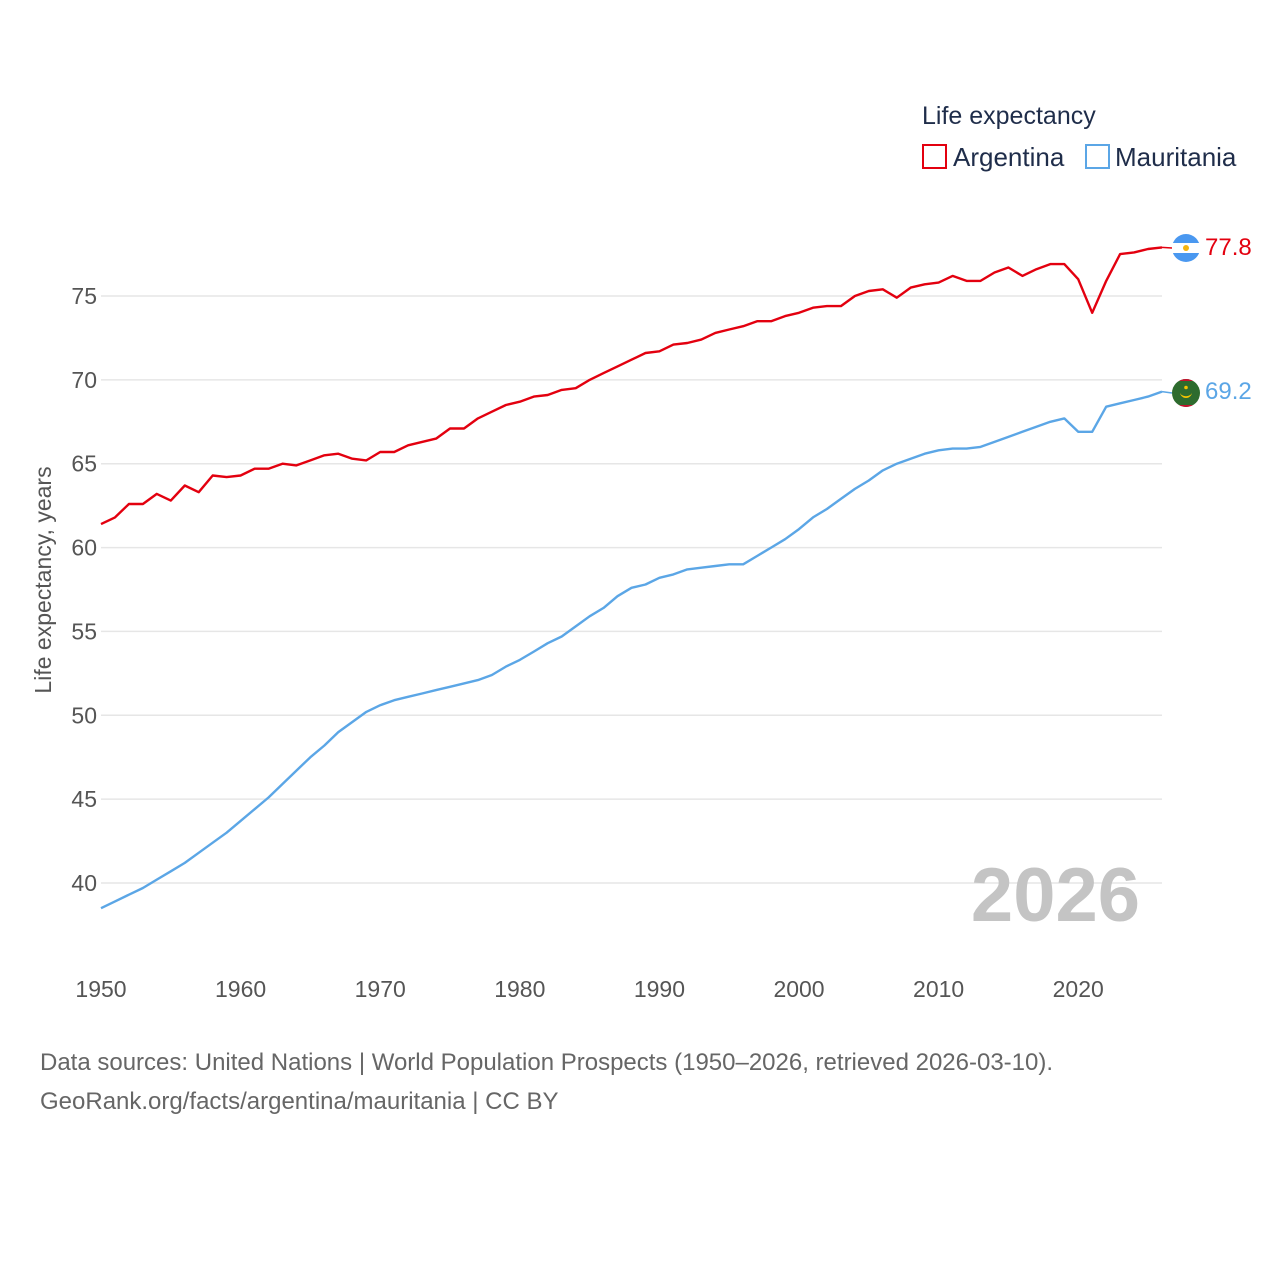  I want to click on argentina-flag-icon, so click(1186, 248).